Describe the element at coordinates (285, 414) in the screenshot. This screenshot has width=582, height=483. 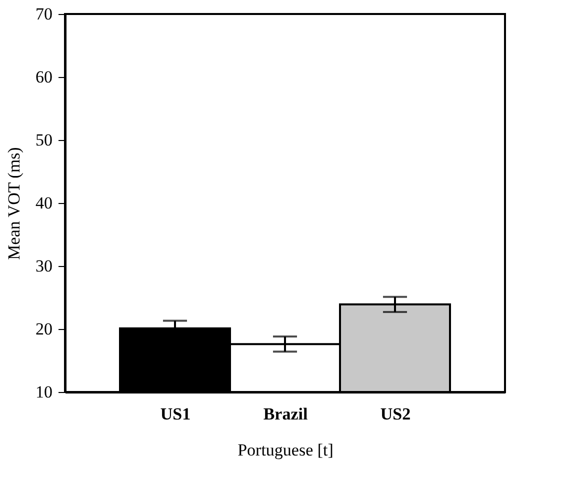
I see `x-tick-label: Brazil` at that location.